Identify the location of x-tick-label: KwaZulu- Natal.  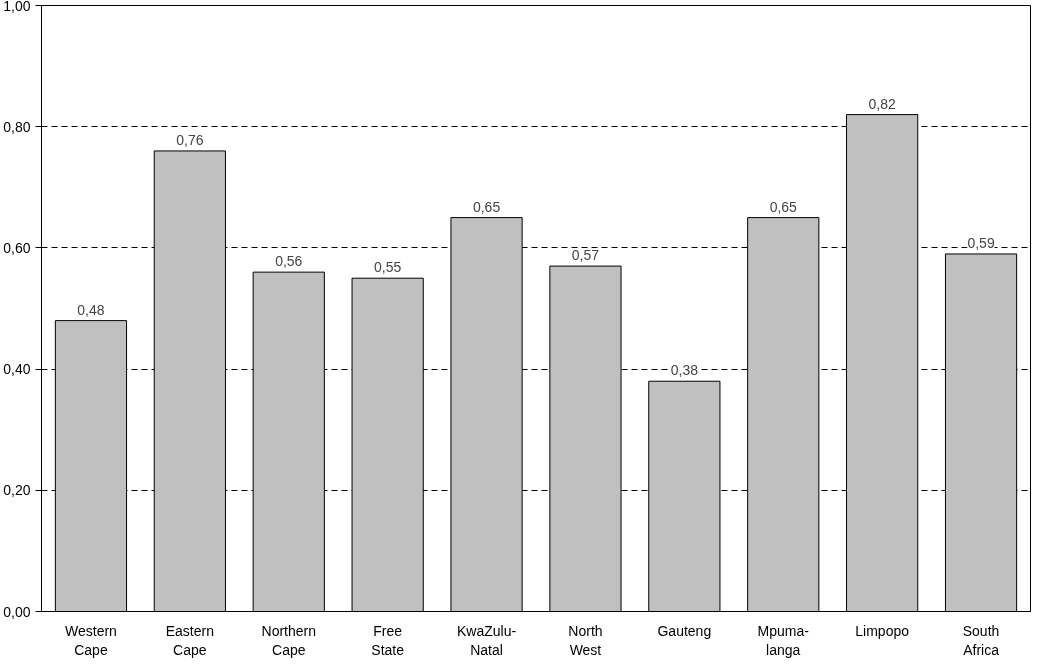
(486, 640).